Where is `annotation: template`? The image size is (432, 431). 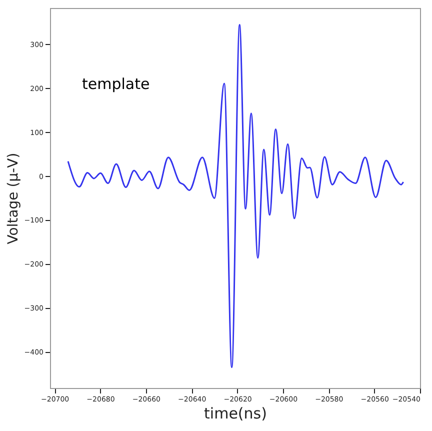
annotation: template is located at coordinates (116, 84).